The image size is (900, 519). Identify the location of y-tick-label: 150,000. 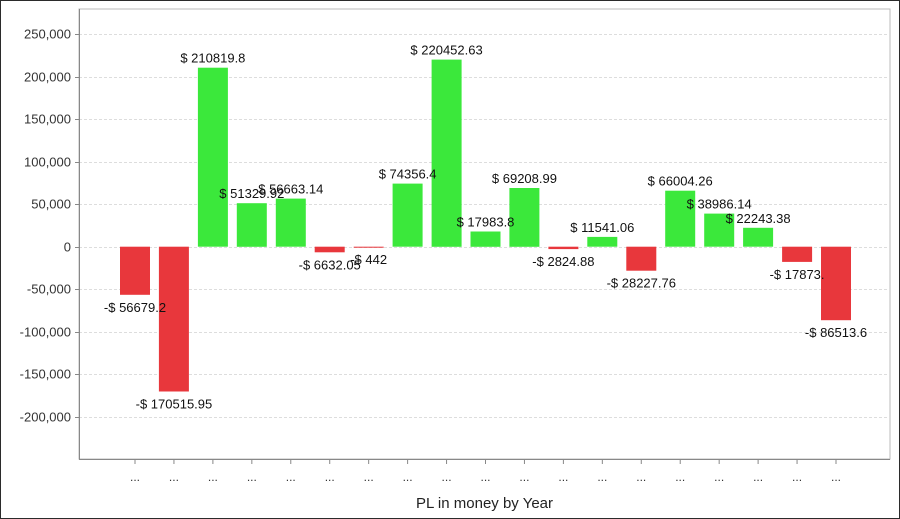
(47, 119).